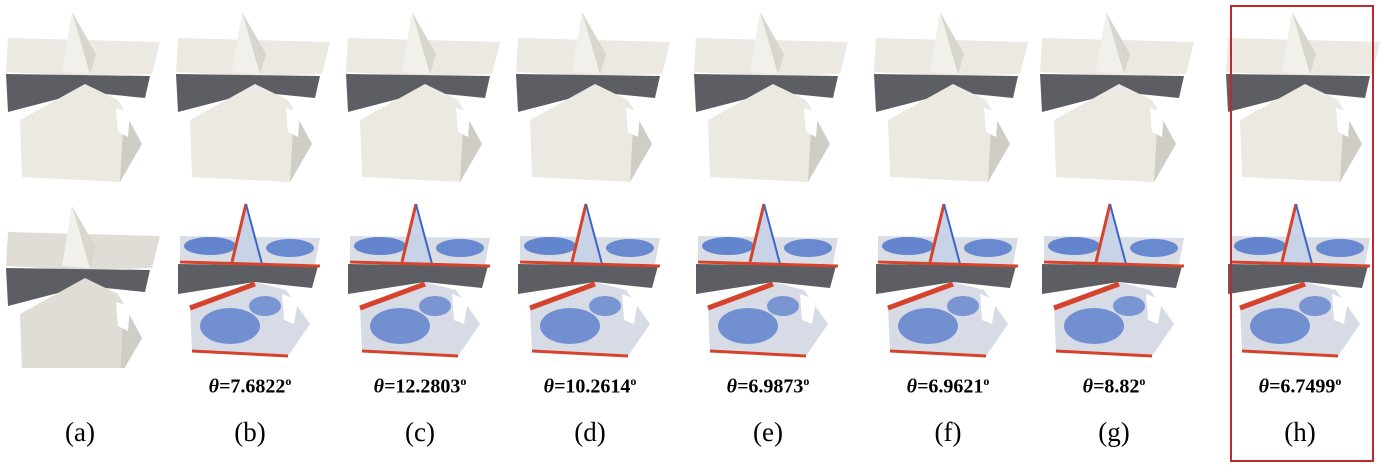 The width and height of the screenshot is (1383, 468). What do you see at coordinates (83, 287) in the screenshot?
I see `noisy-mesh-a` at bounding box center [83, 287].